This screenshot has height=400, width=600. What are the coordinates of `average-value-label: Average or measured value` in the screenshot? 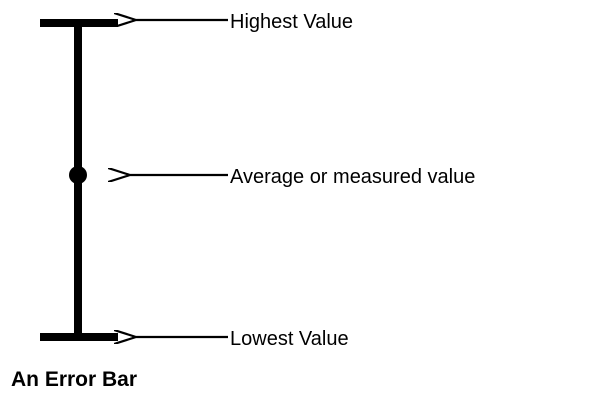 It's located at (352, 177).